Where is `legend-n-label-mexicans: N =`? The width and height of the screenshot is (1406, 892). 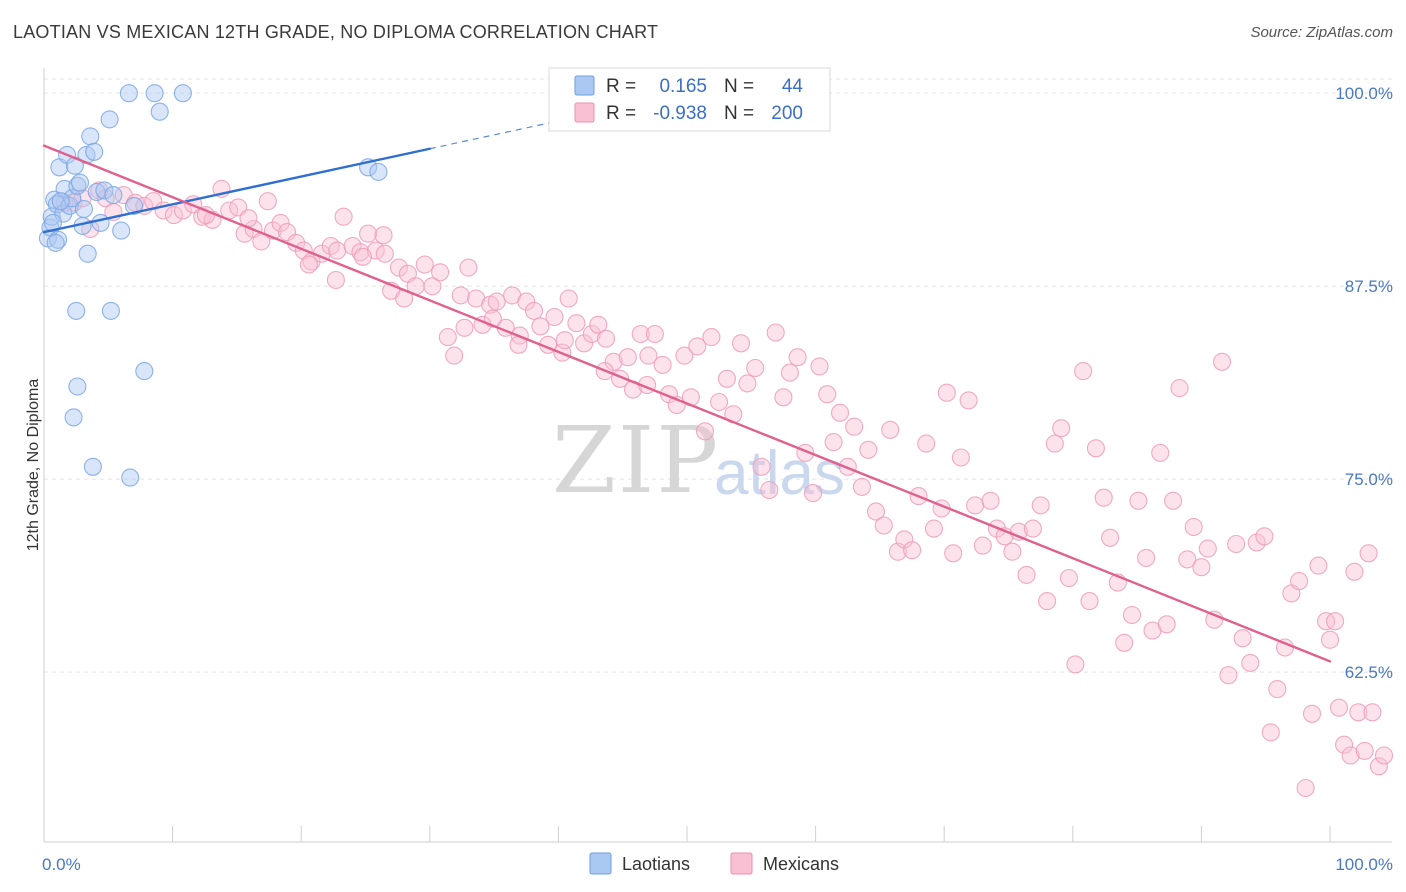
legend-n-label-mexicans: N = is located at coordinates (739, 113).